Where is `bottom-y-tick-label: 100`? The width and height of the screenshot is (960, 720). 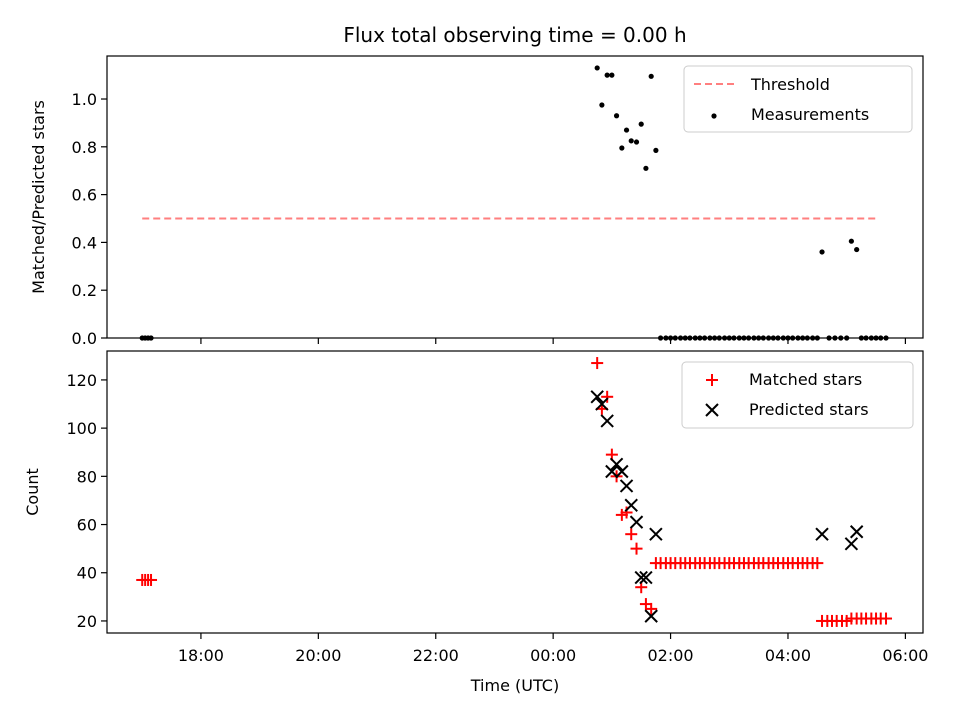 bottom-y-tick-label: 100 is located at coordinates (81, 428).